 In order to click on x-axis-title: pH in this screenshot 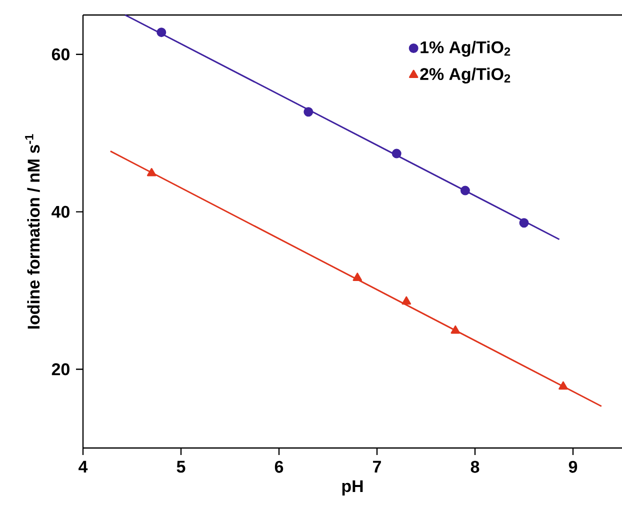, I will do `click(352, 488)`.